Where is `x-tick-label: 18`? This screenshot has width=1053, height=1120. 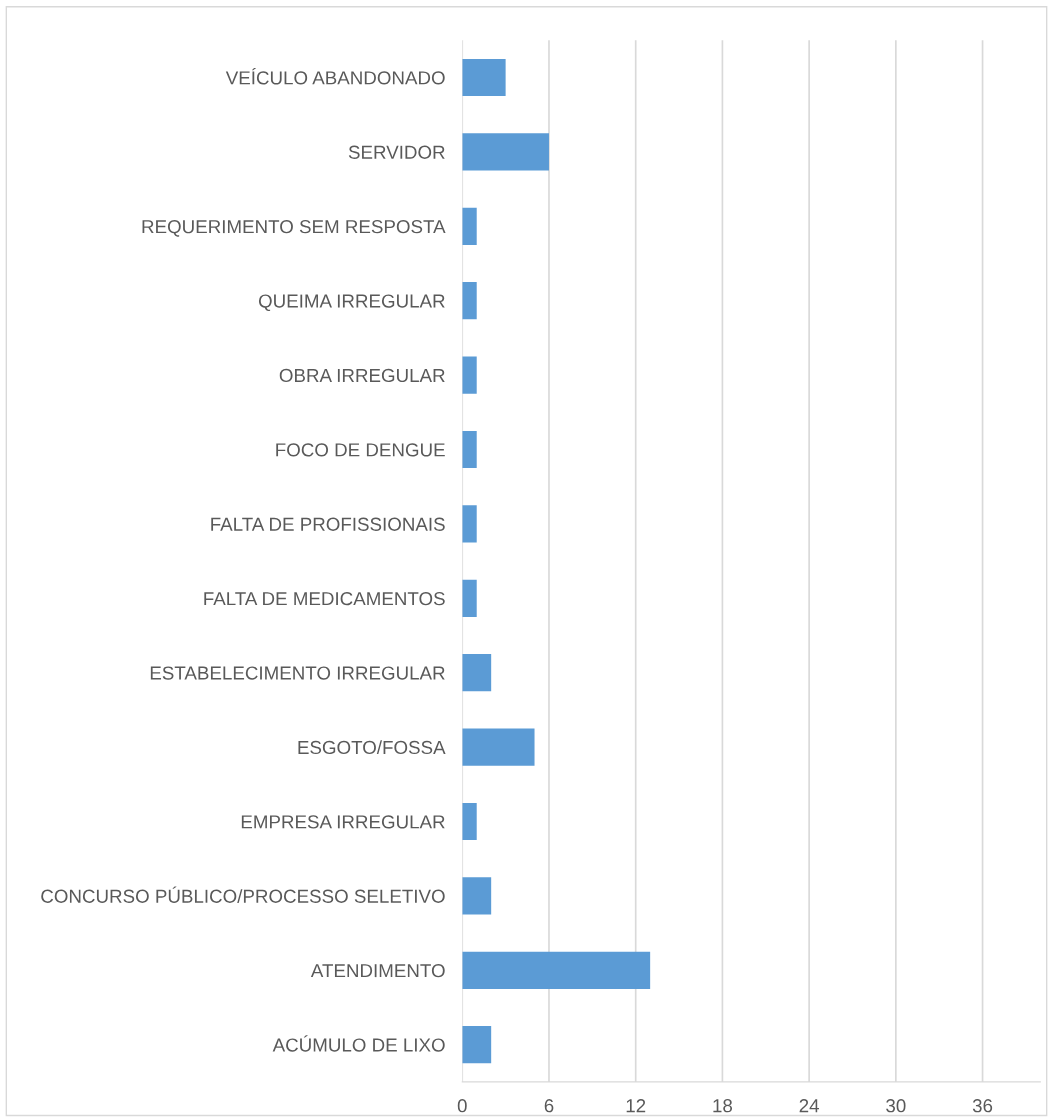 x-tick-label: 18 is located at coordinates (723, 1106).